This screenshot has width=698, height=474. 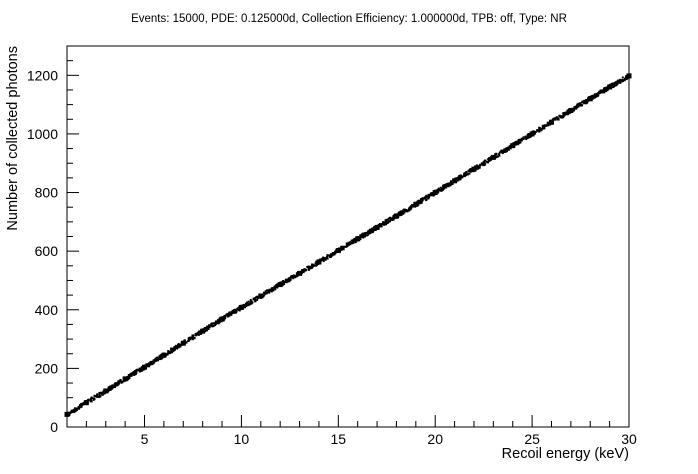 What do you see at coordinates (13, 138) in the screenshot?
I see `y-axis-label: Number of collected photons` at bounding box center [13, 138].